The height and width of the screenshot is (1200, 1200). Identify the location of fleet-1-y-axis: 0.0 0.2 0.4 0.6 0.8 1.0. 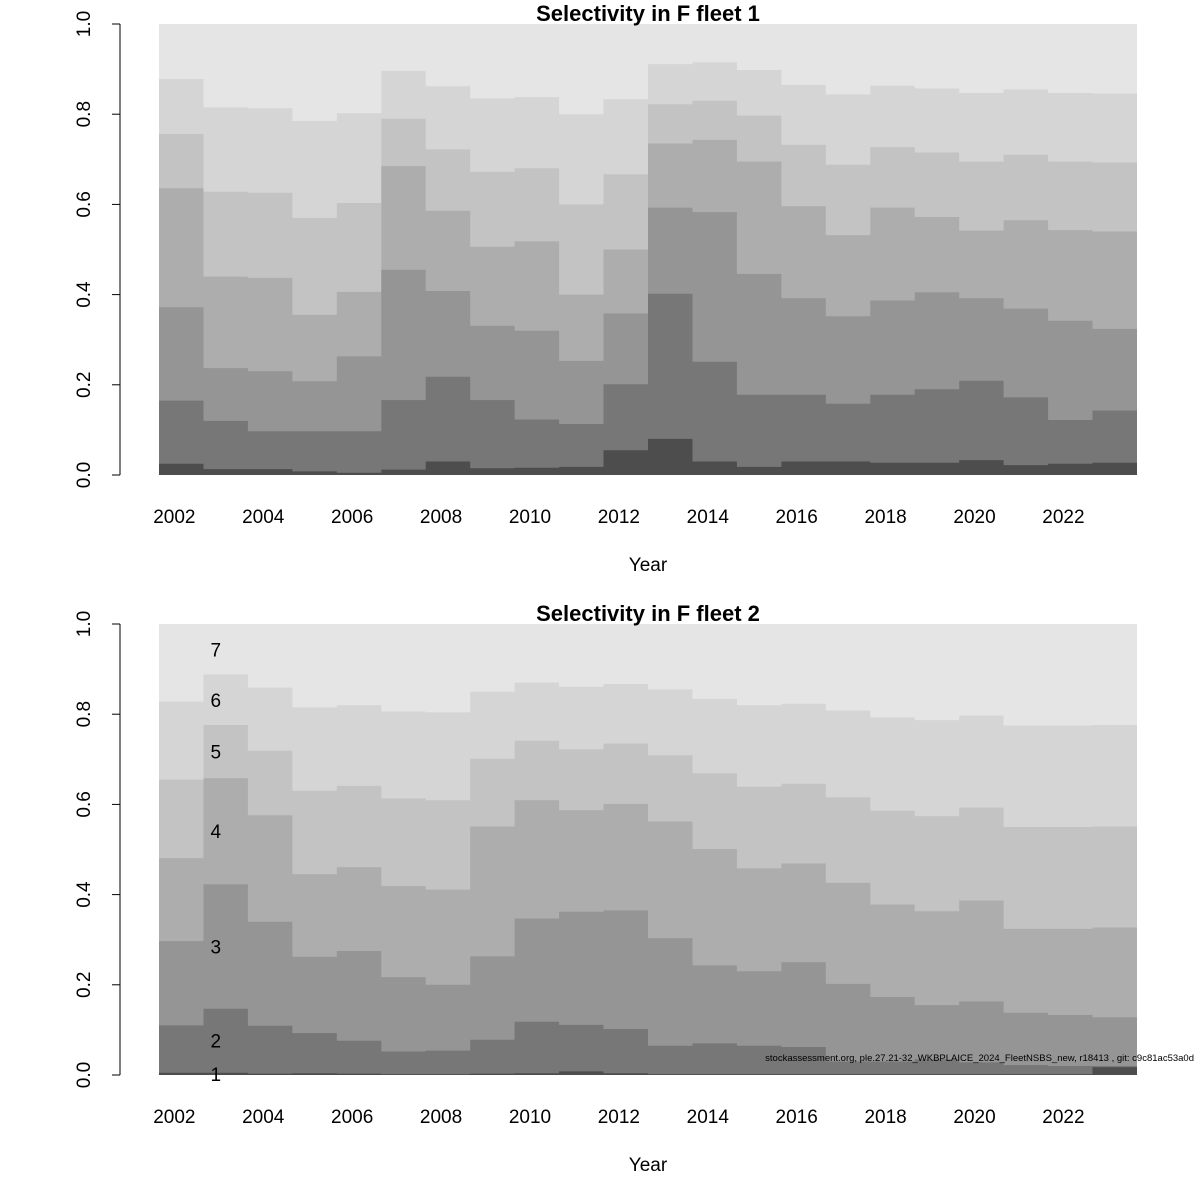
(97, 249).